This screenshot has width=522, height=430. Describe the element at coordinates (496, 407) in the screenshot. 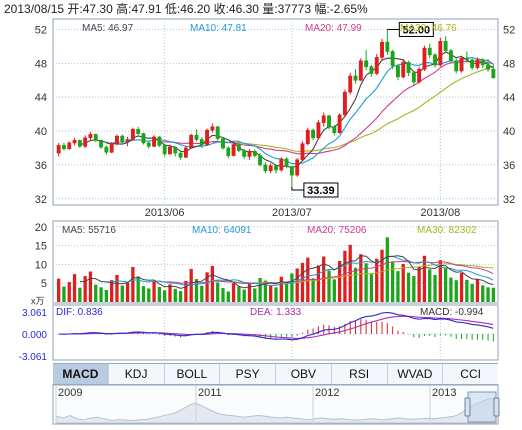

I see `navigator-right-handle` at that location.